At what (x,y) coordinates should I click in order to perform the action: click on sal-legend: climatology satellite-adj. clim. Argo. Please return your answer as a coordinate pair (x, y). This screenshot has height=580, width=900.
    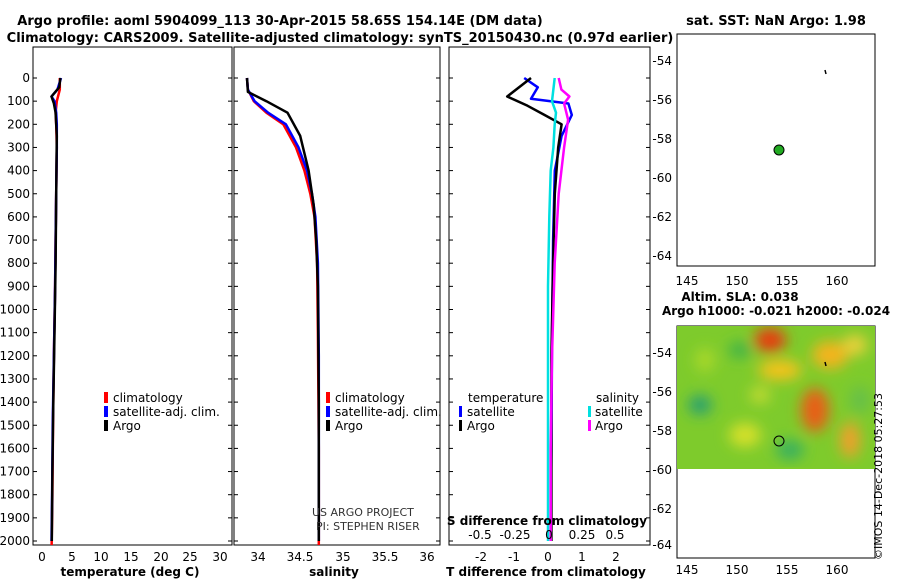
    Looking at the image, I should click on (384, 412).